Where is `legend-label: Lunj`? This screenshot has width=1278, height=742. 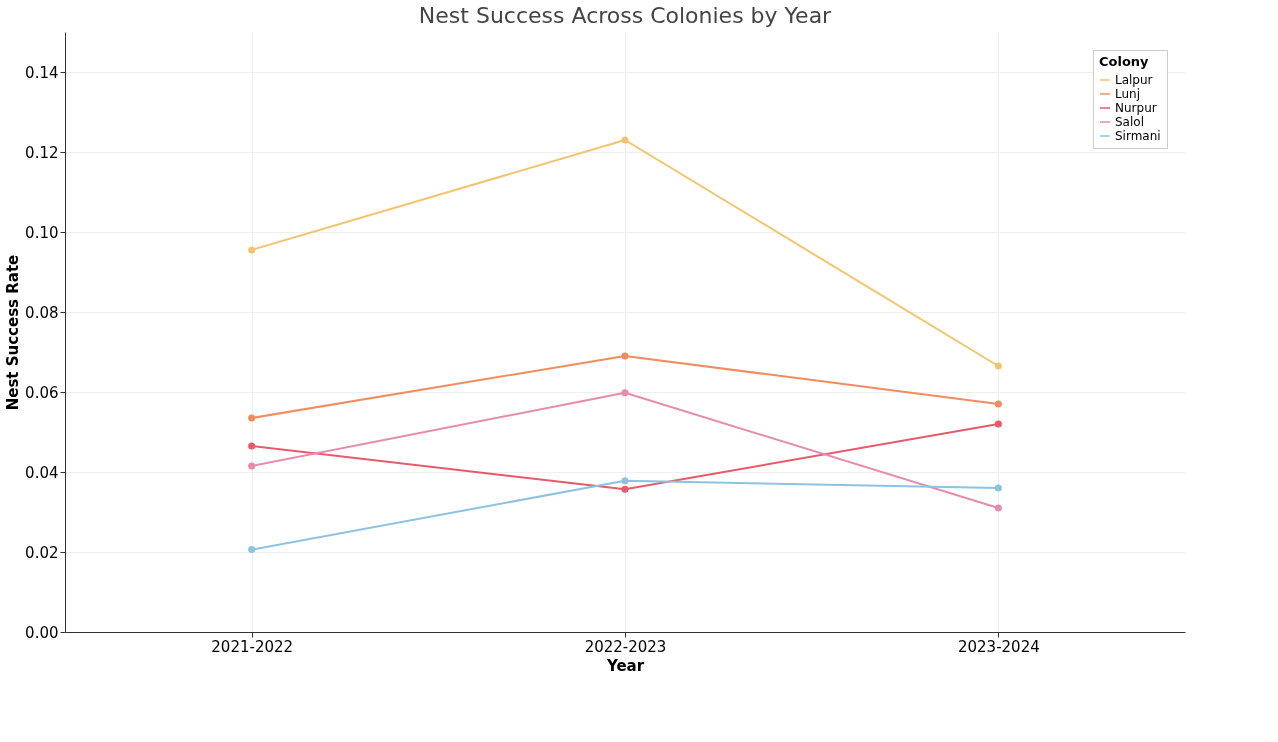 legend-label: Lunj is located at coordinates (1128, 94).